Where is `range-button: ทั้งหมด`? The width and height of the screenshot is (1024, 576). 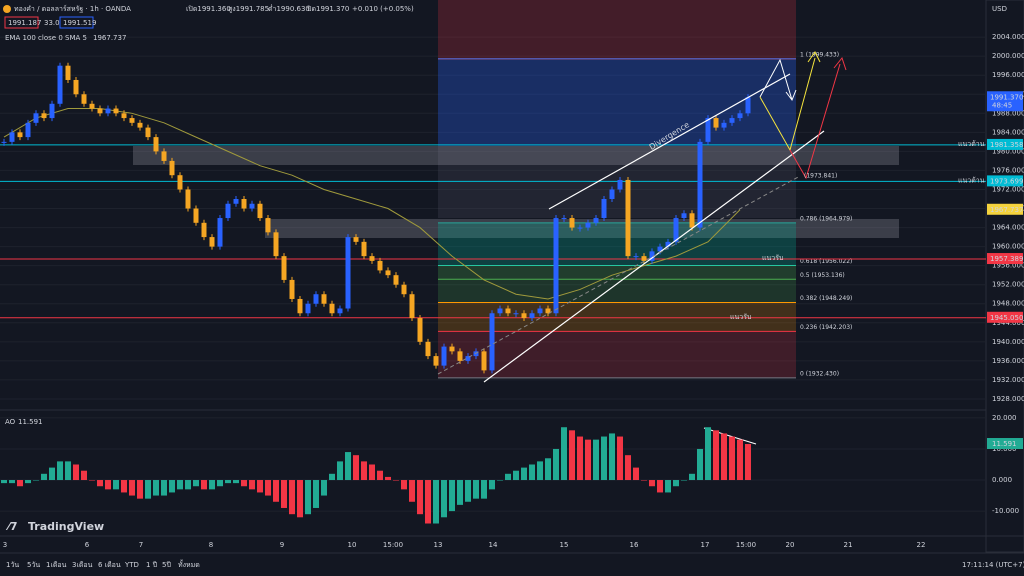
range-button: ทั้งหมด is located at coordinates (189, 563).